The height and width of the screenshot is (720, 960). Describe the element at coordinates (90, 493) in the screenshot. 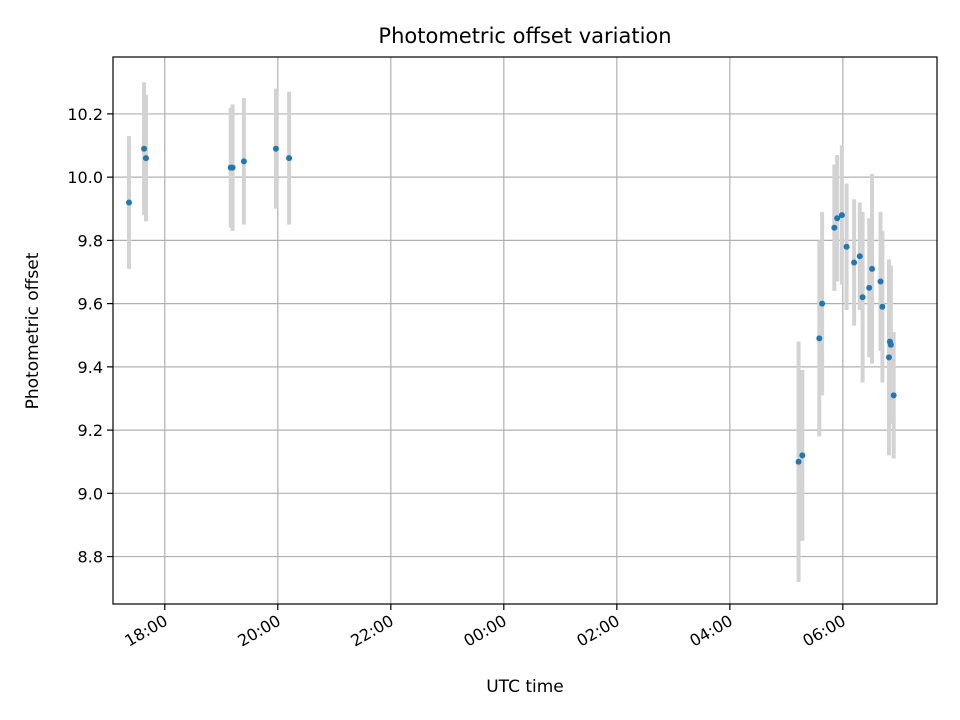

I see `y-tick-label: 9.0` at that location.